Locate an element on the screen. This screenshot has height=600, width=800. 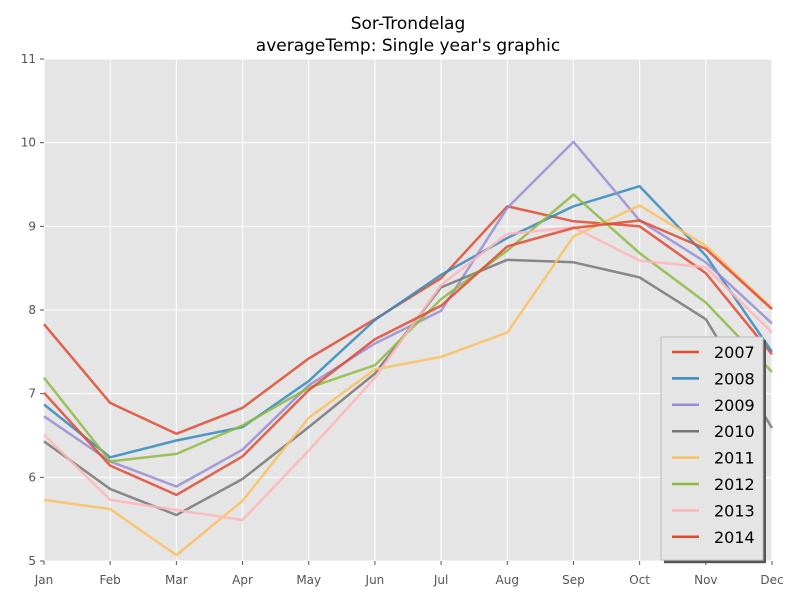
x-tick-label: Jan is located at coordinates (44, 580).